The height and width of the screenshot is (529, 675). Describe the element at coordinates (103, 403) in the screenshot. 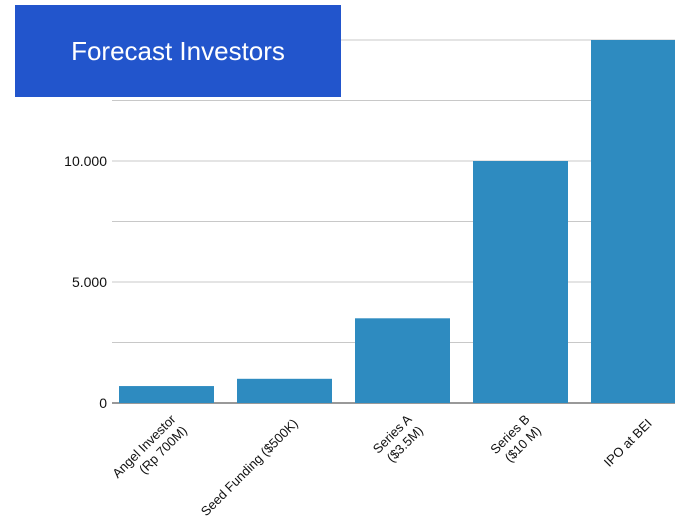

I see `y-tick-label: 0` at that location.